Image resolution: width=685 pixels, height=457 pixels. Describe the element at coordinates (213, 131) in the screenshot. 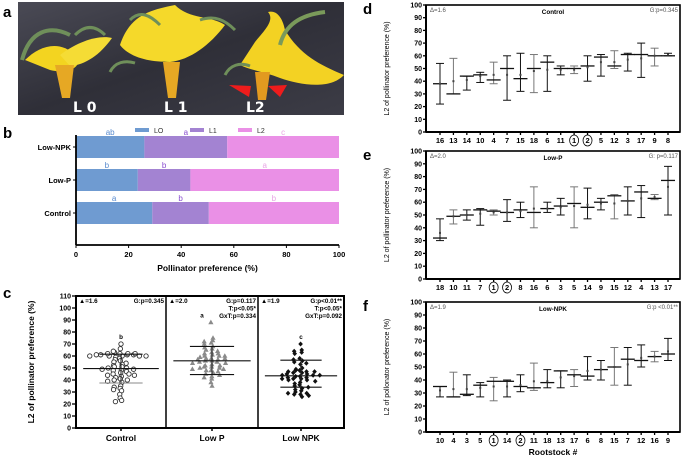

I see `legend-label-l1: L1` at that location.